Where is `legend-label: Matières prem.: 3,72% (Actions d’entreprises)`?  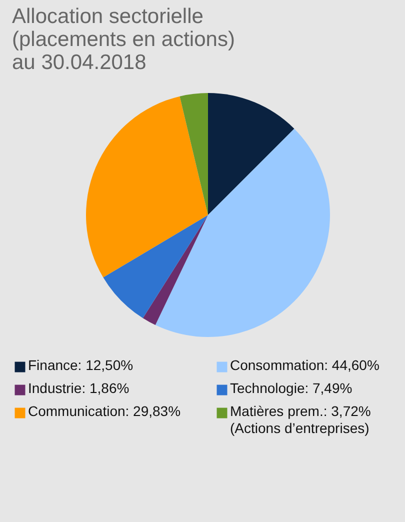 legend-label: Matières prem.: 3,72% (Actions d’entreprises) is located at coordinates (300, 419).